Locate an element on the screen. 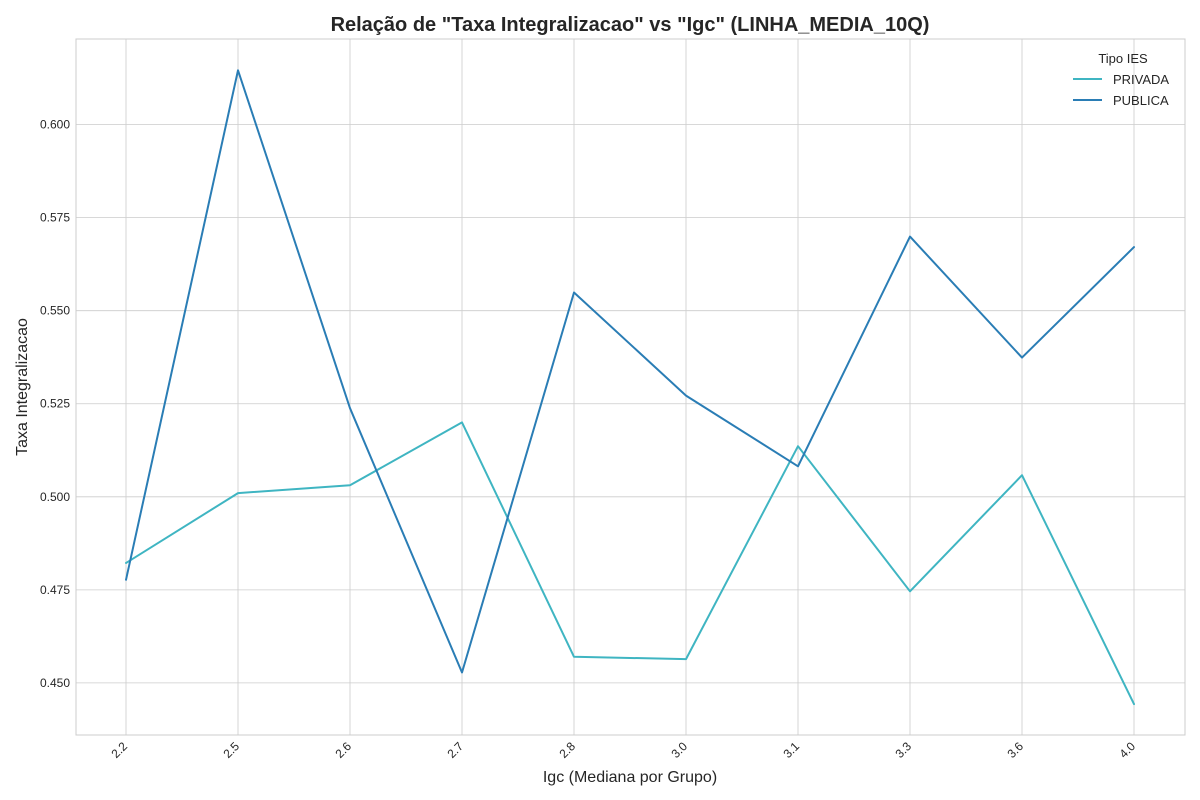  x-tick-labels: 2.2 2.5 2.6 2.7 2.8 3.0 3.1 3.3 3.6 4.0 is located at coordinates (623, 750).